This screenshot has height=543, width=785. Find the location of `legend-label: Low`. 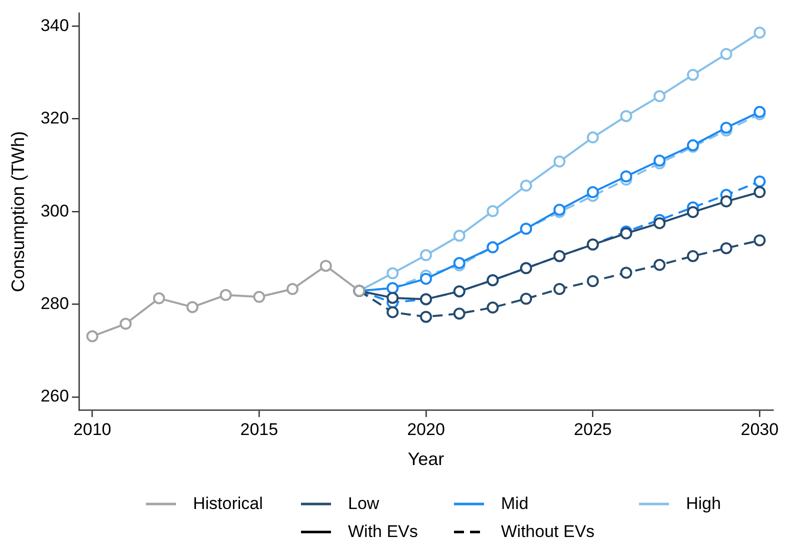

legend-label: Low is located at coordinates (364, 504).